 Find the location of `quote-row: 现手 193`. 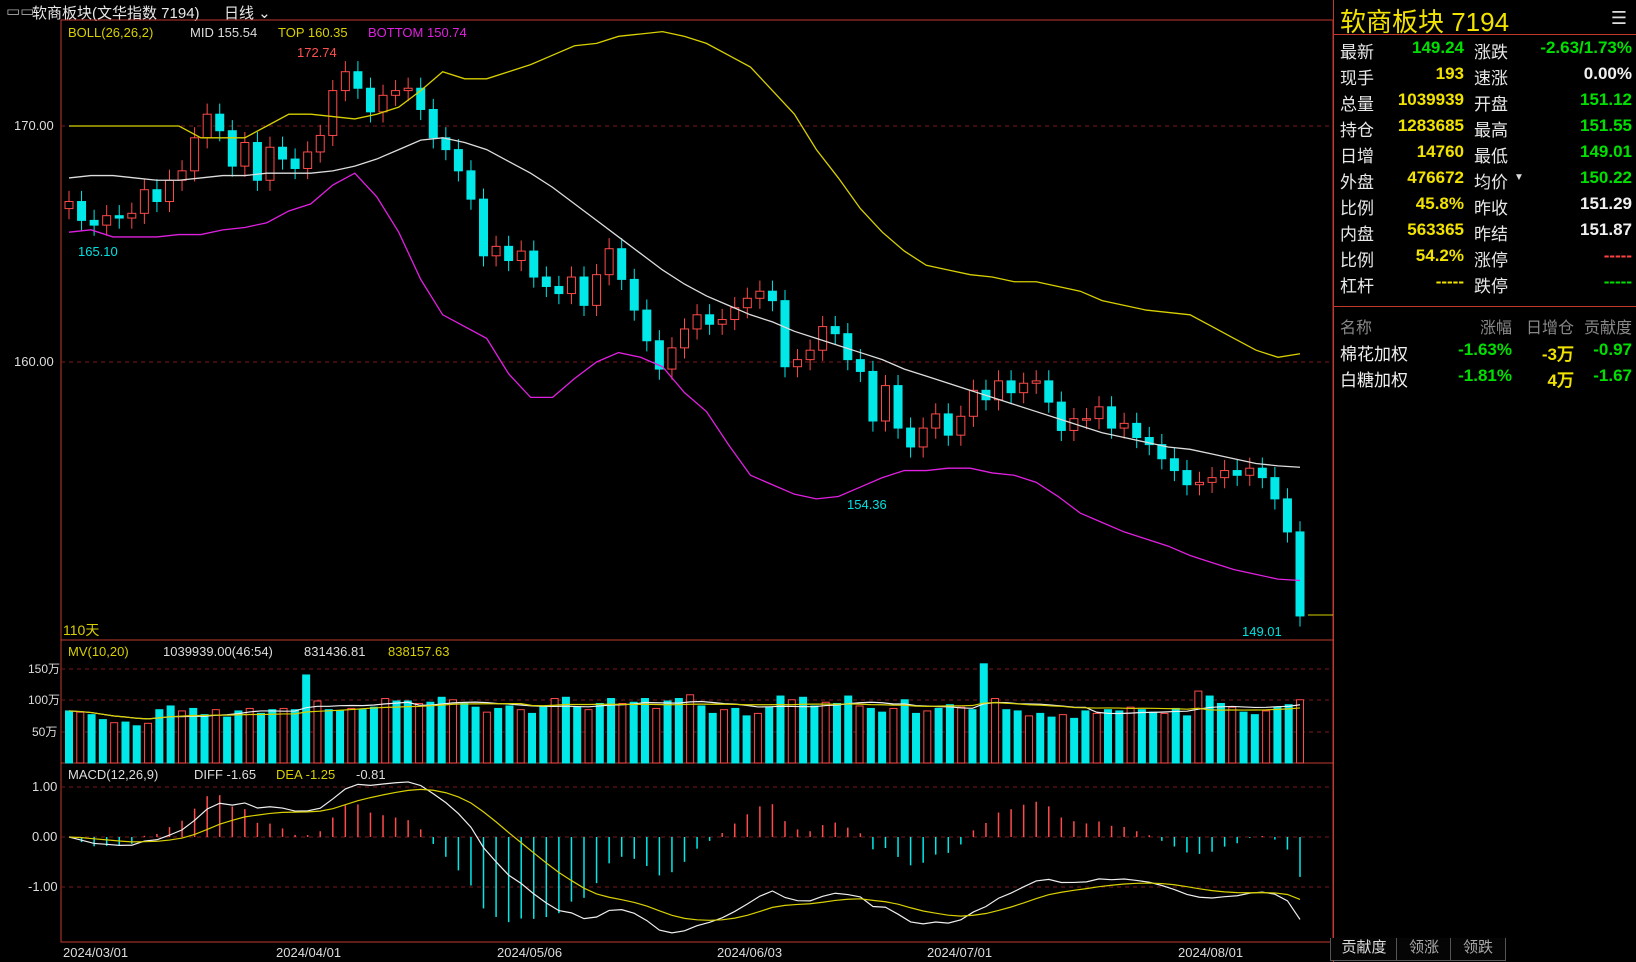

quote-row: 现手 193 is located at coordinates (1409, 77).